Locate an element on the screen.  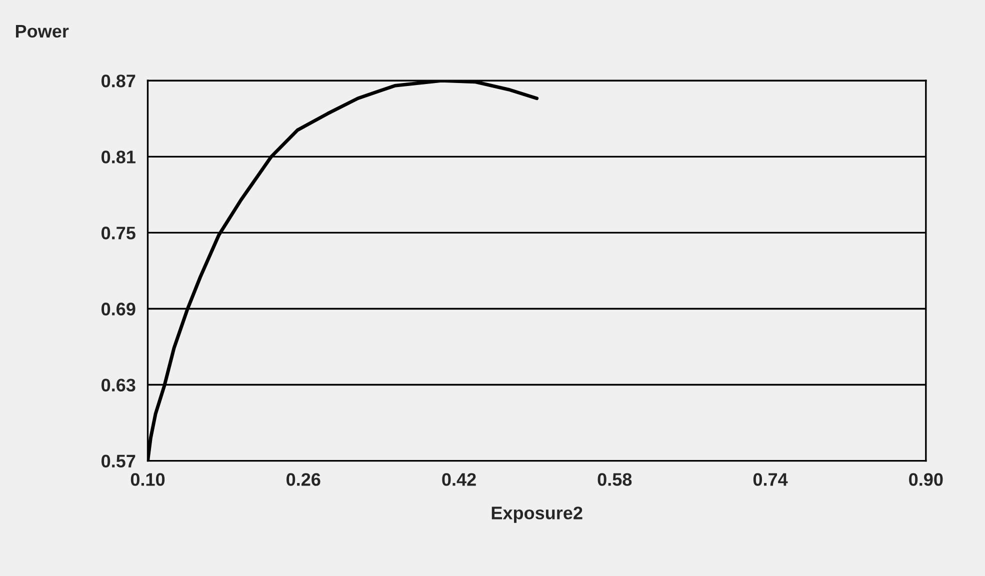
y-tick-label: 0.75 is located at coordinates (119, 233).